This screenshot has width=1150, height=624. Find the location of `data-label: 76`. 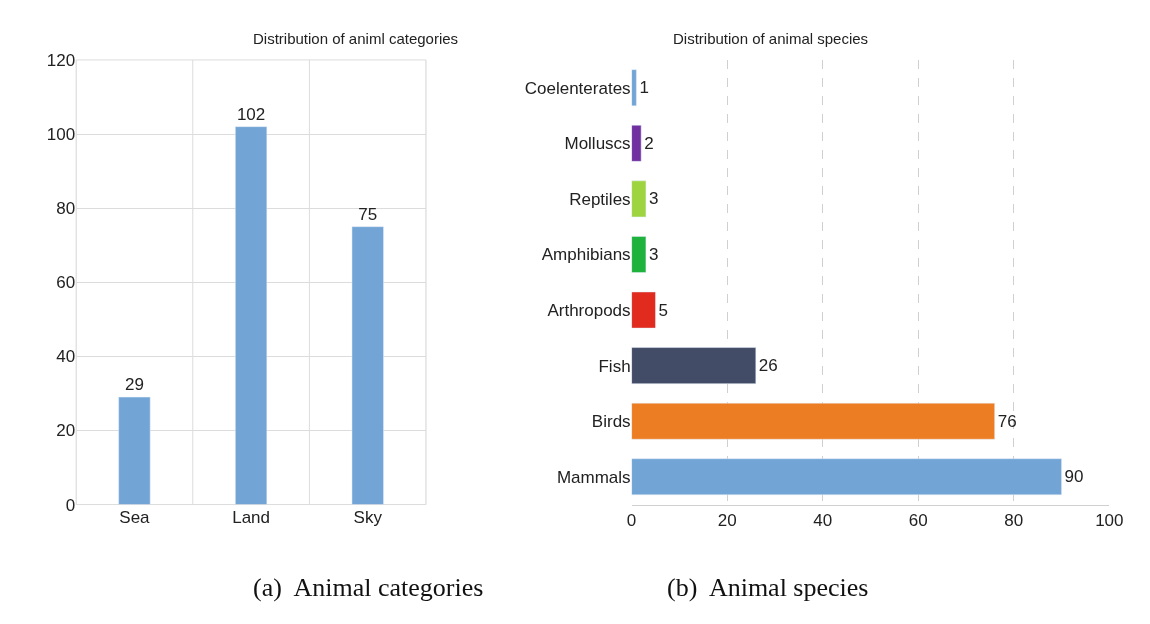

data-label: 76 is located at coordinates (1007, 421).